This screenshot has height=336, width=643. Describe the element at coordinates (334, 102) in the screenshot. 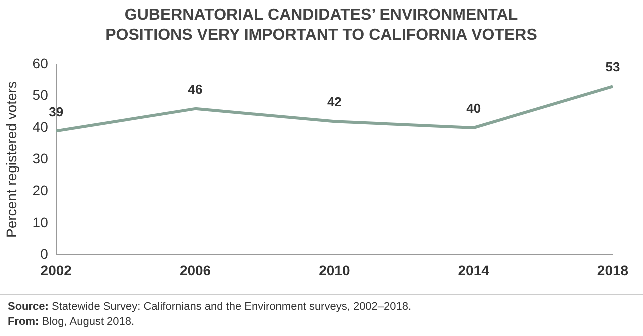

I see `data-label: 42` at that location.